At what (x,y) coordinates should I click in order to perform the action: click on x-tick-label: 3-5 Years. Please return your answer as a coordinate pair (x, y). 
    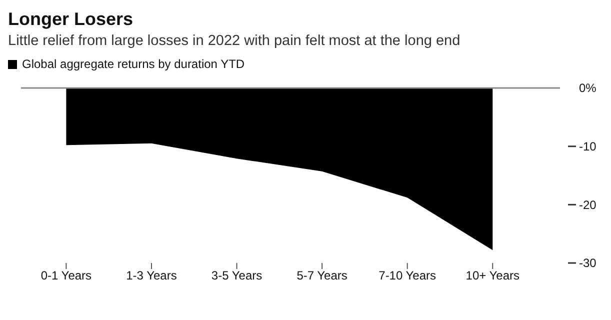
    Looking at the image, I should click on (236, 275).